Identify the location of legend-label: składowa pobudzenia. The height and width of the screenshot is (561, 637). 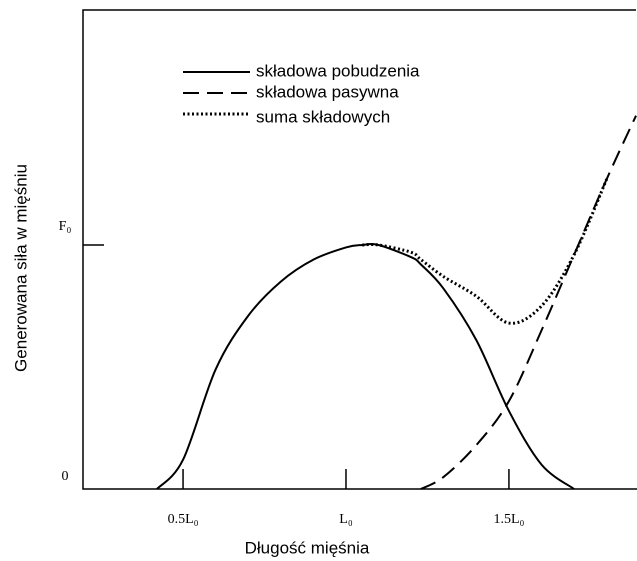
(338, 70).